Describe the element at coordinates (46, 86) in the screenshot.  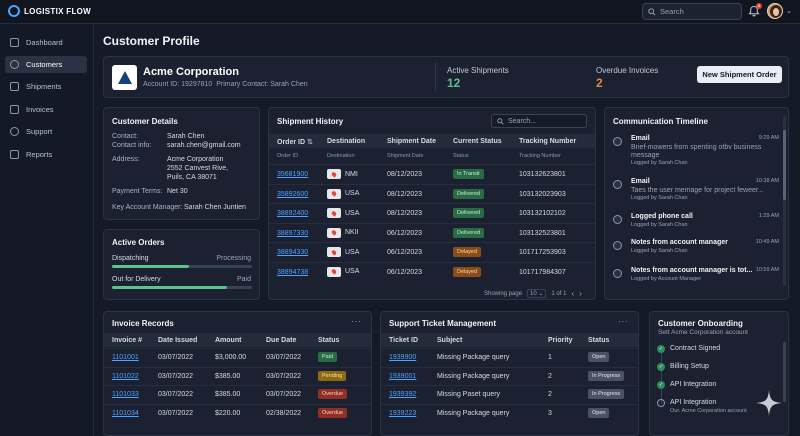
I see `sidebar-item-shipments: Shipments` at that location.